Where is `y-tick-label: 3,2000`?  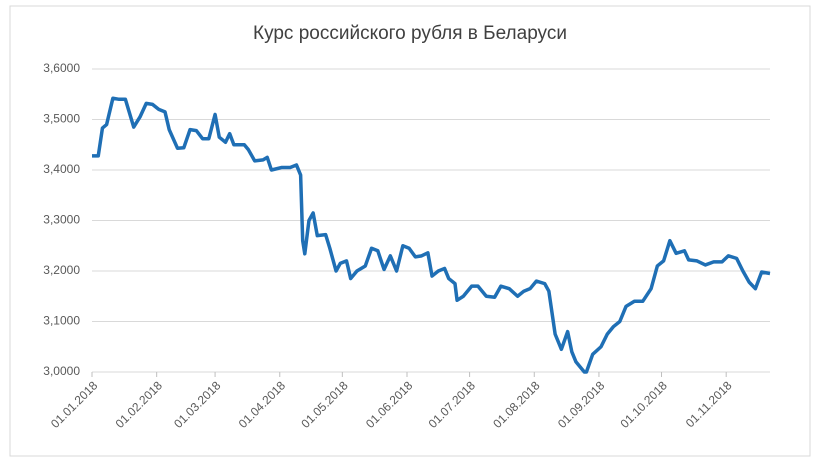
y-tick-label: 3,2000 is located at coordinates (61, 270).